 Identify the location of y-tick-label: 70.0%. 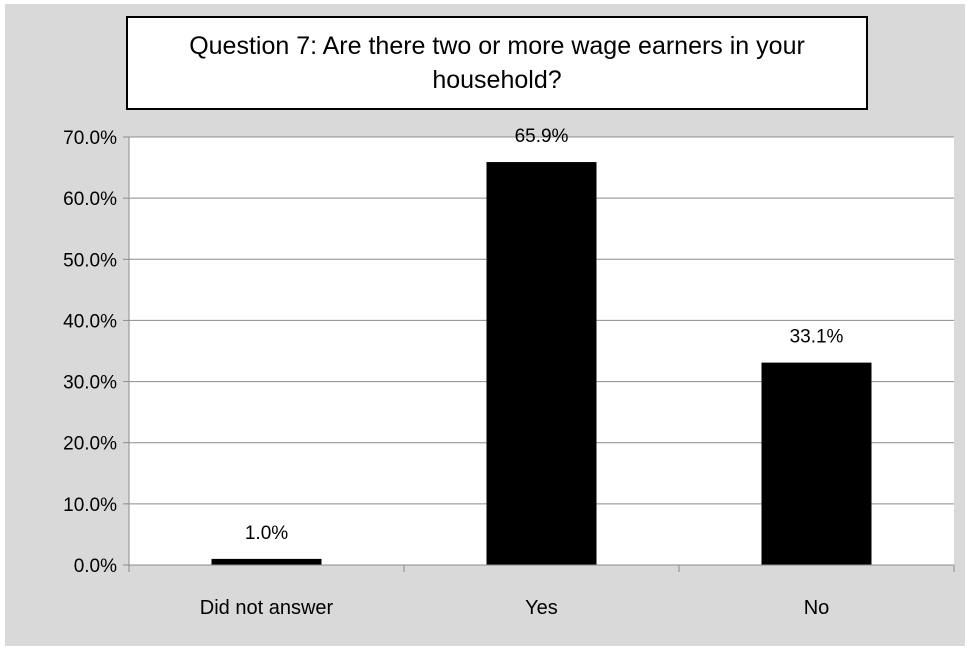
(90, 138).